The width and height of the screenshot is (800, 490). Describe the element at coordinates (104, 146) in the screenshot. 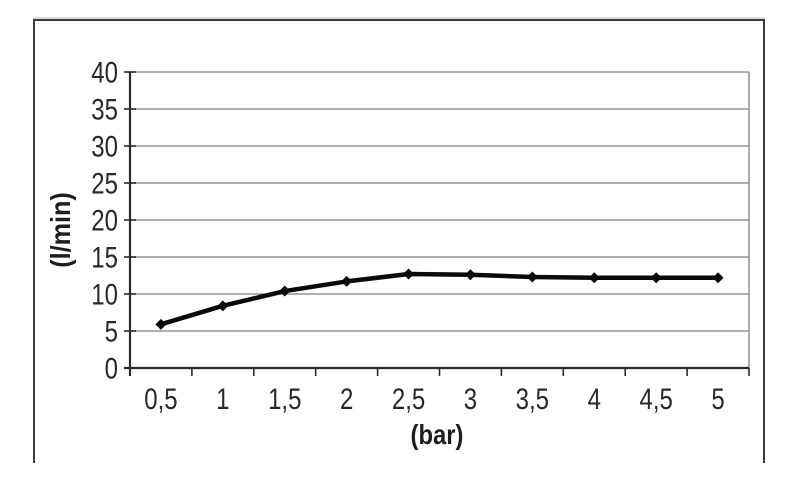

I see `y-tick-label: 30` at that location.